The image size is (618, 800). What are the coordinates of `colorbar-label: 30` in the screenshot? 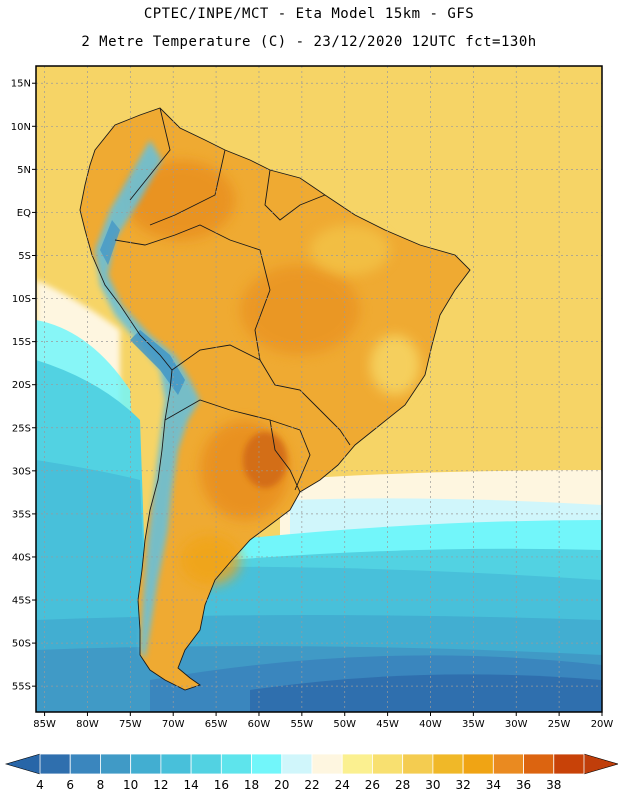 It's located at (432, 785).